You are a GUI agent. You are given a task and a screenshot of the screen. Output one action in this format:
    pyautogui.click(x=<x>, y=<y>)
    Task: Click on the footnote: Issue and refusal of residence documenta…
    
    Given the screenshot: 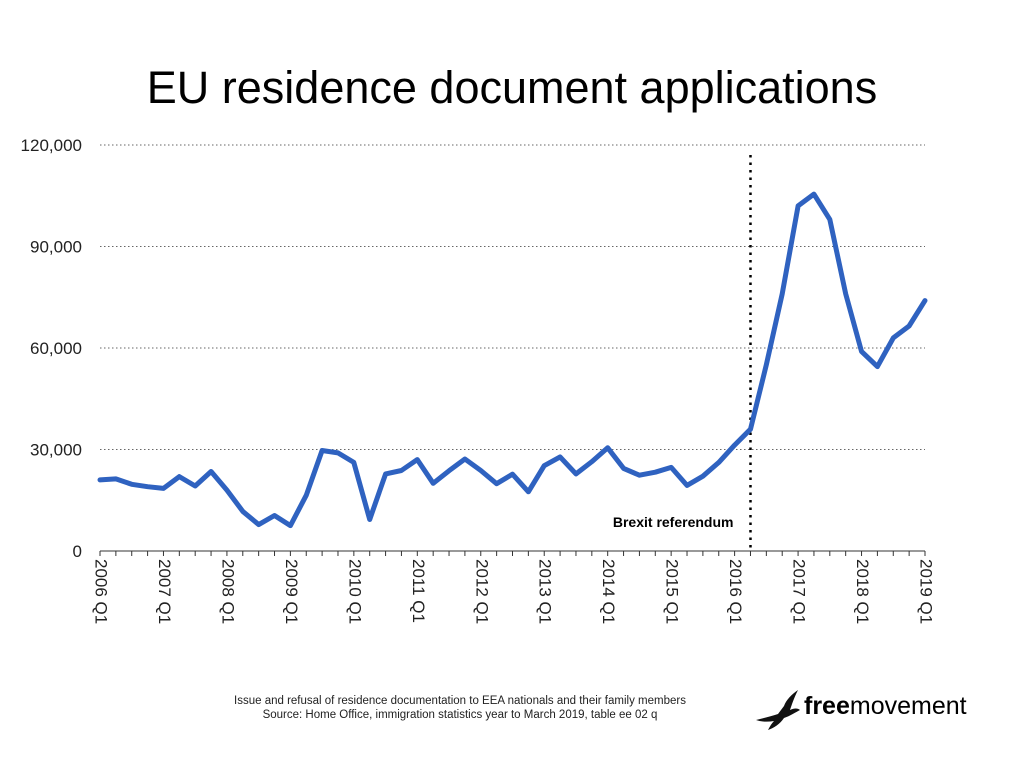 What is the action you would take?
    pyautogui.click(x=460, y=708)
    